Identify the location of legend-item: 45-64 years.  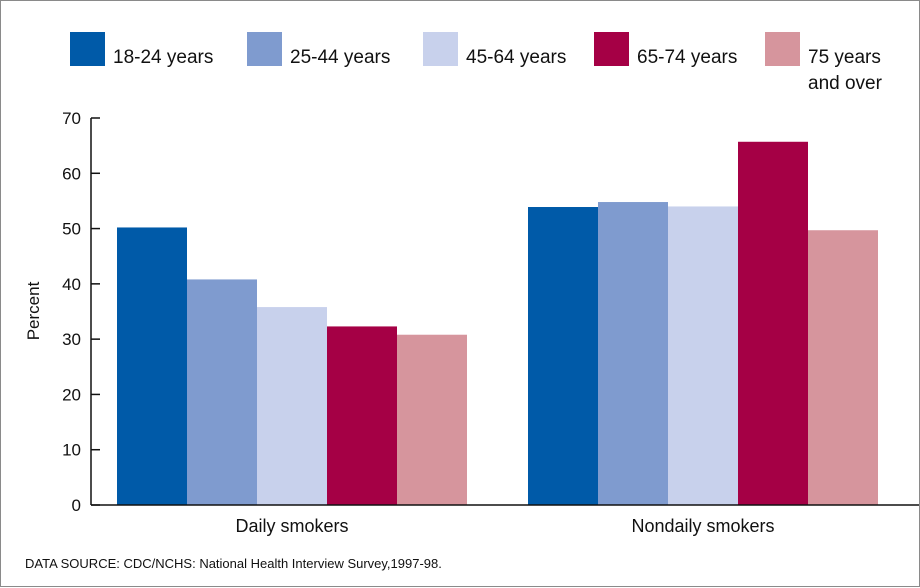
(494, 50).